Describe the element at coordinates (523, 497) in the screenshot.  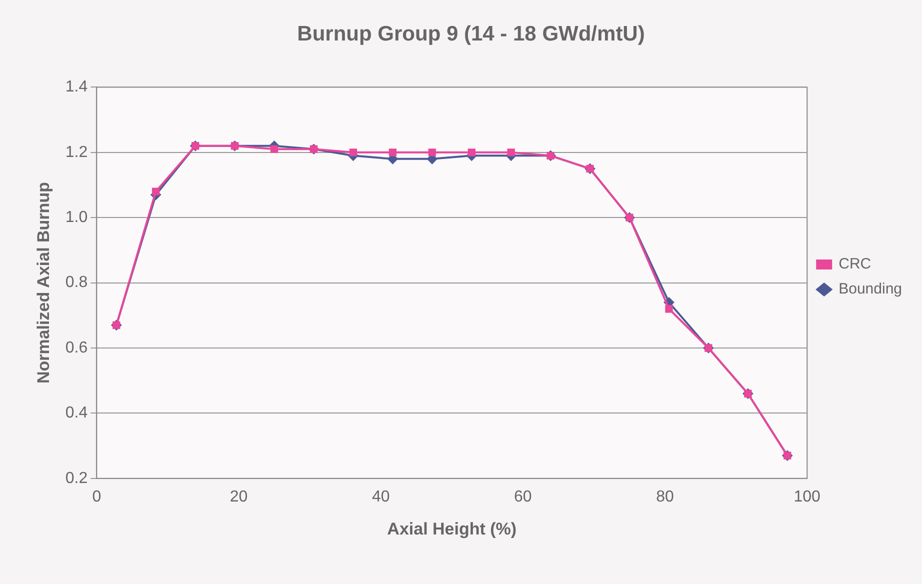
I see `x-tick-label: 60` at that location.